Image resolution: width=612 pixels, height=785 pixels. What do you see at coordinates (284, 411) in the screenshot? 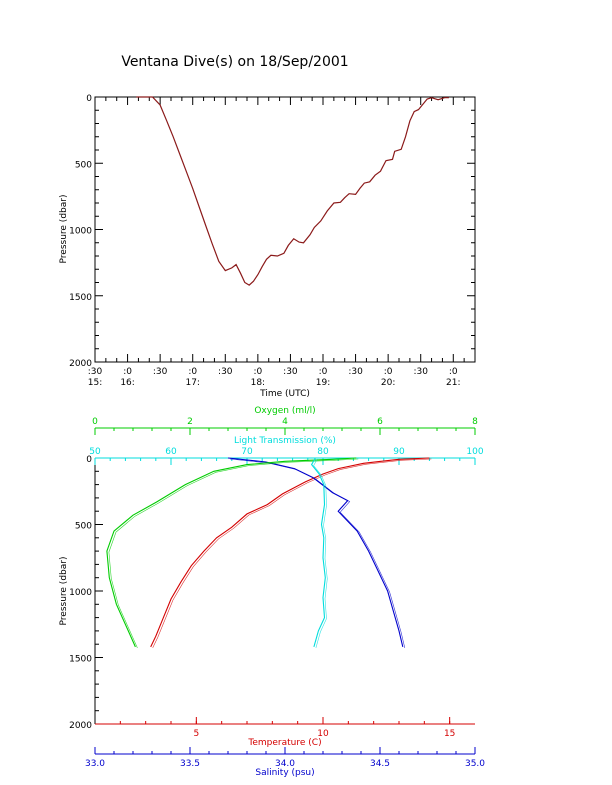
I see `oxygen-axis-title: Oxygen (ml/l)` at bounding box center [284, 411].